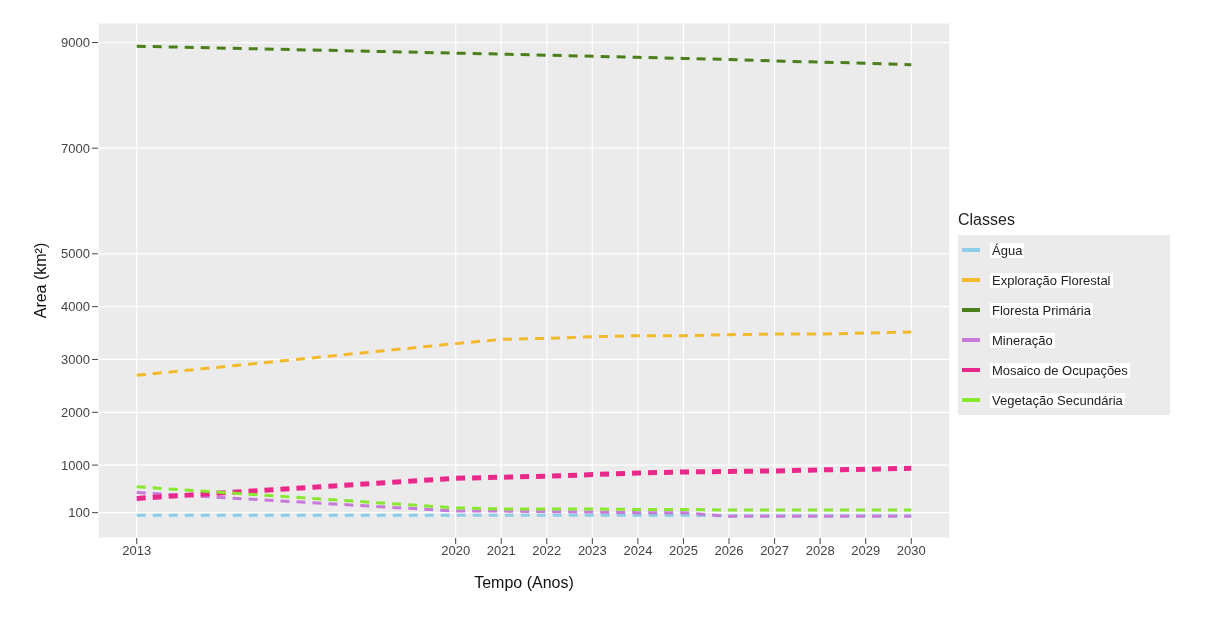 The width and height of the screenshot is (1216, 628). Describe the element at coordinates (75, 360) in the screenshot. I see `y-tick-label: 3000` at that location.